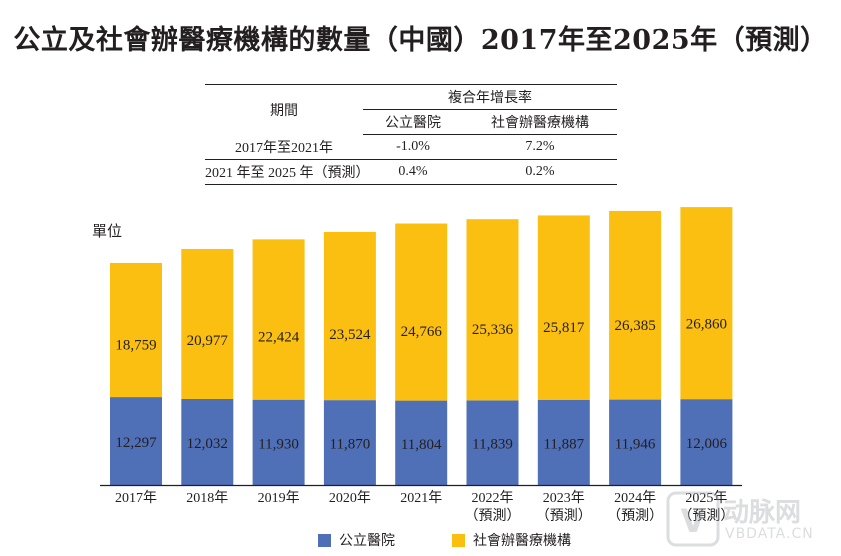 The width and height of the screenshot is (841, 556). Describe the element at coordinates (635, 498) in the screenshot. I see `x-tick-label: 2024年` at that location.